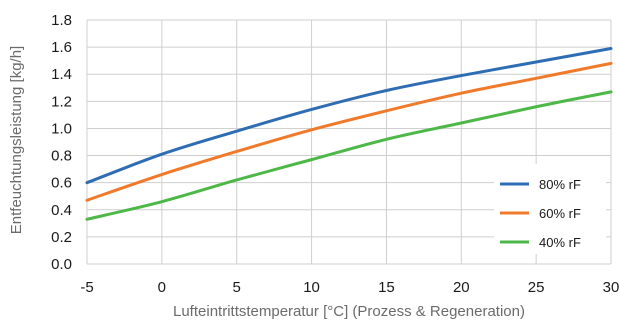 This screenshot has width=619, height=321. I want to click on x-tick-label: 15, so click(386, 287).